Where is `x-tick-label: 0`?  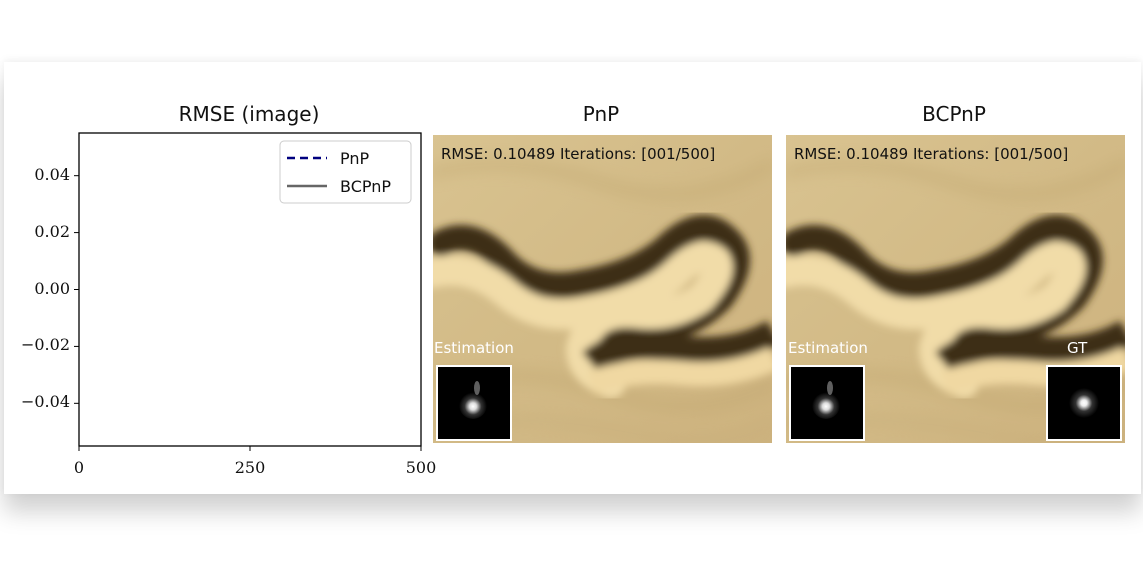 x-tick-label: 0 is located at coordinates (79, 467).